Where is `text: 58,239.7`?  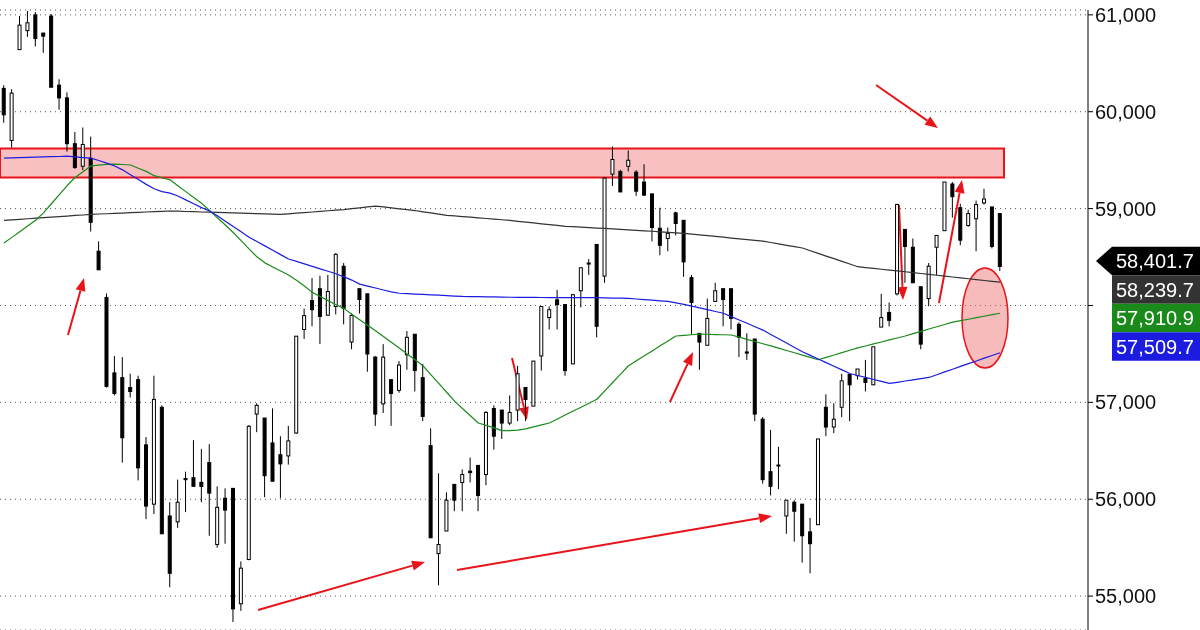
text: 58,239.7 is located at coordinates (1155, 289).